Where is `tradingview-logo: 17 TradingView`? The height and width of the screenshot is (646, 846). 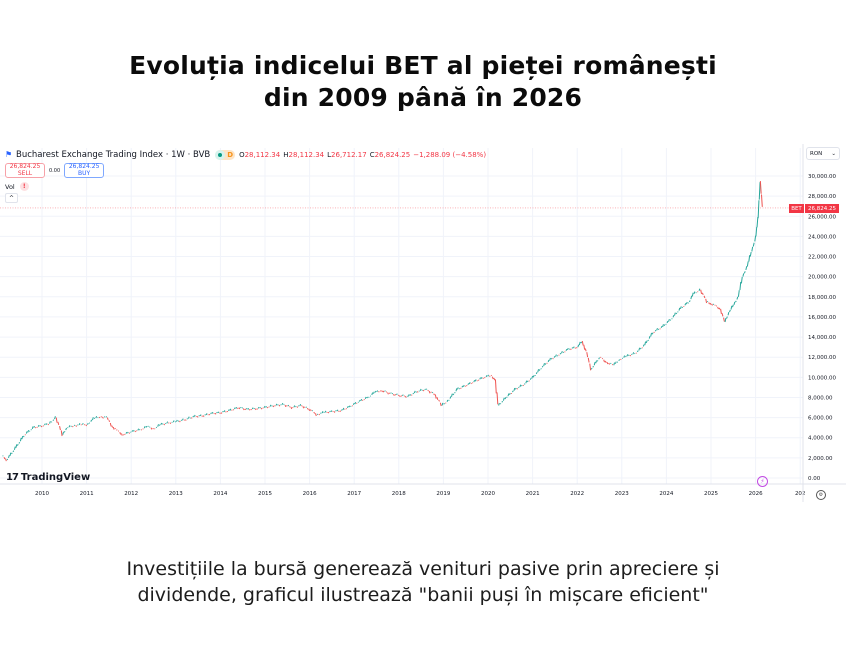 tradingview-logo: 17 TradingView is located at coordinates (48, 477).